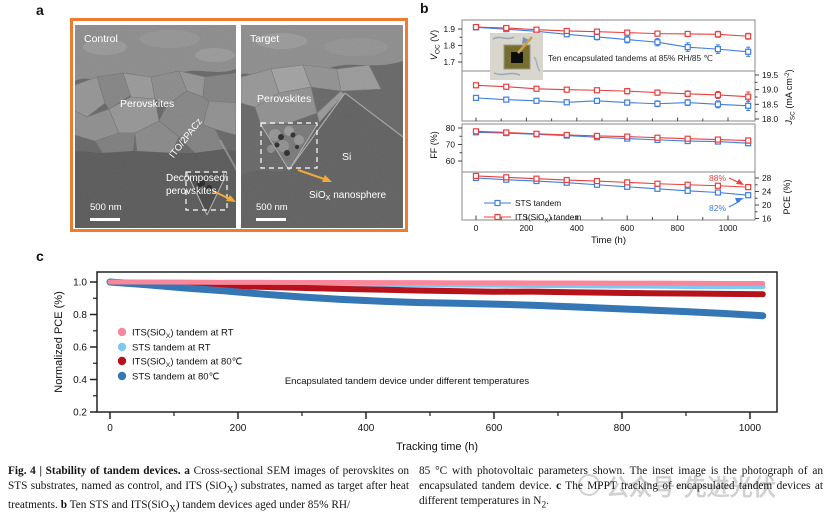 Image resolution: width=831 pixels, height=521 pixels. I want to click on y-tick-label: 18.5, so click(770, 104).